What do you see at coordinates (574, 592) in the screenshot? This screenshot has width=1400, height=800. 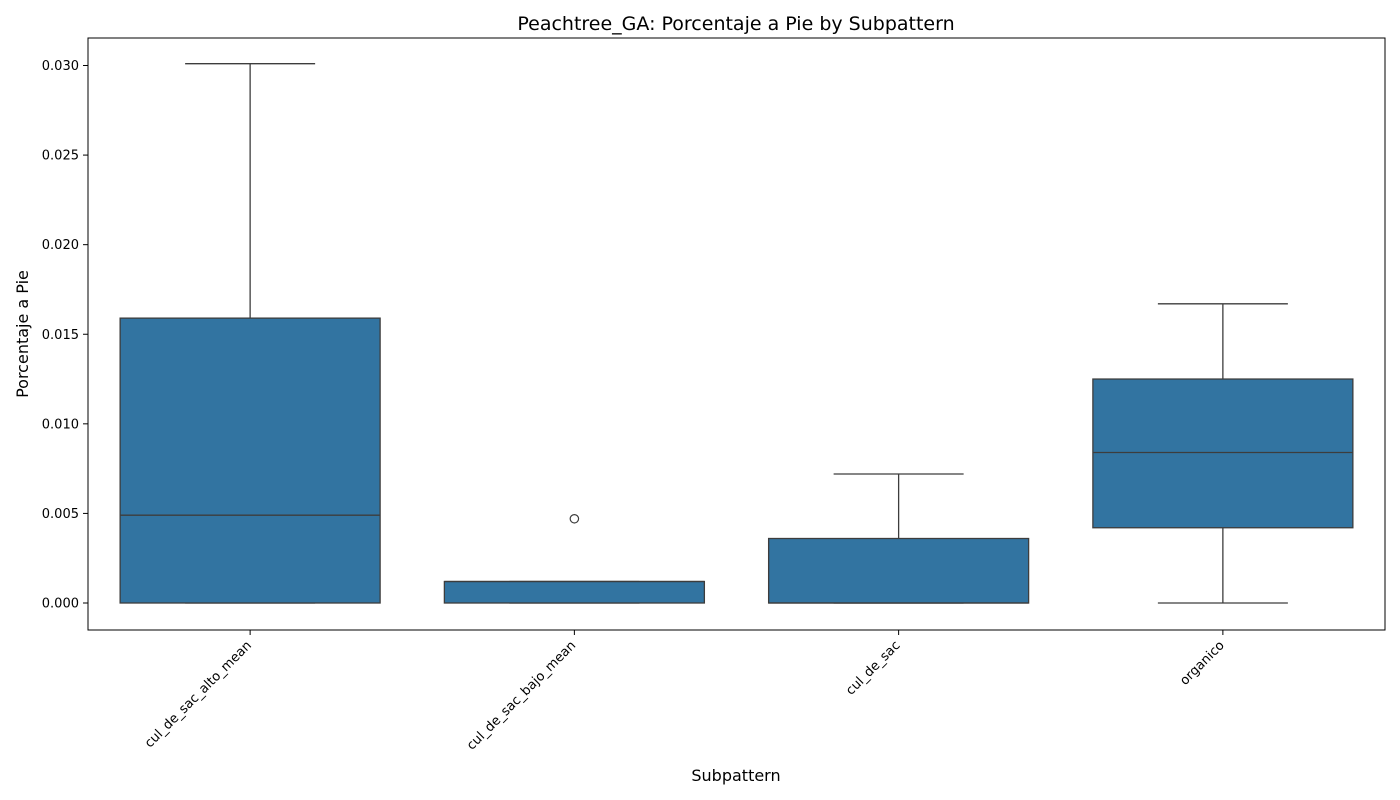 I see `box-cul_de_sac_bajo_mean` at bounding box center [574, 592].